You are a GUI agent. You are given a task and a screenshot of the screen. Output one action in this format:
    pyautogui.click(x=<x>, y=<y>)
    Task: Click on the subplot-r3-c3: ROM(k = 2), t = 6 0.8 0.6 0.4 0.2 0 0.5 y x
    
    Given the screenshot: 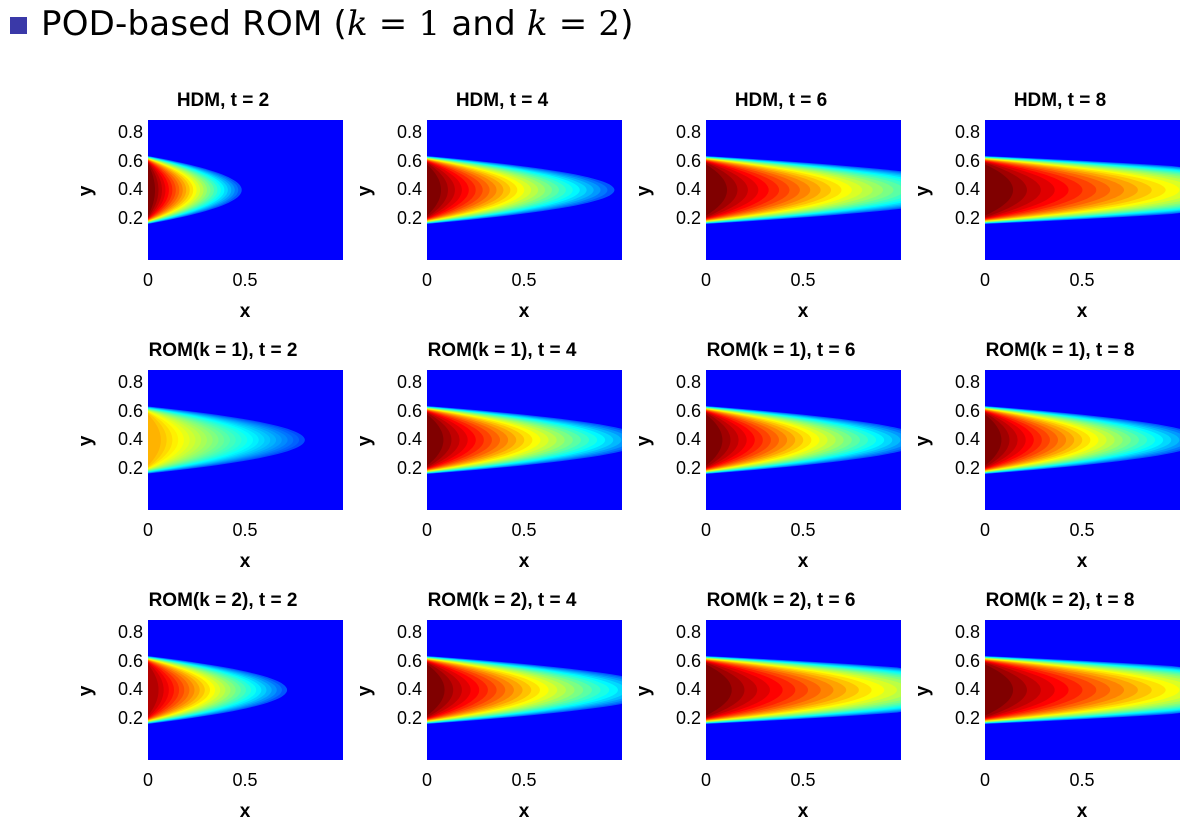 What is the action you would take?
    pyautogui.click(x=770, y=714)
    